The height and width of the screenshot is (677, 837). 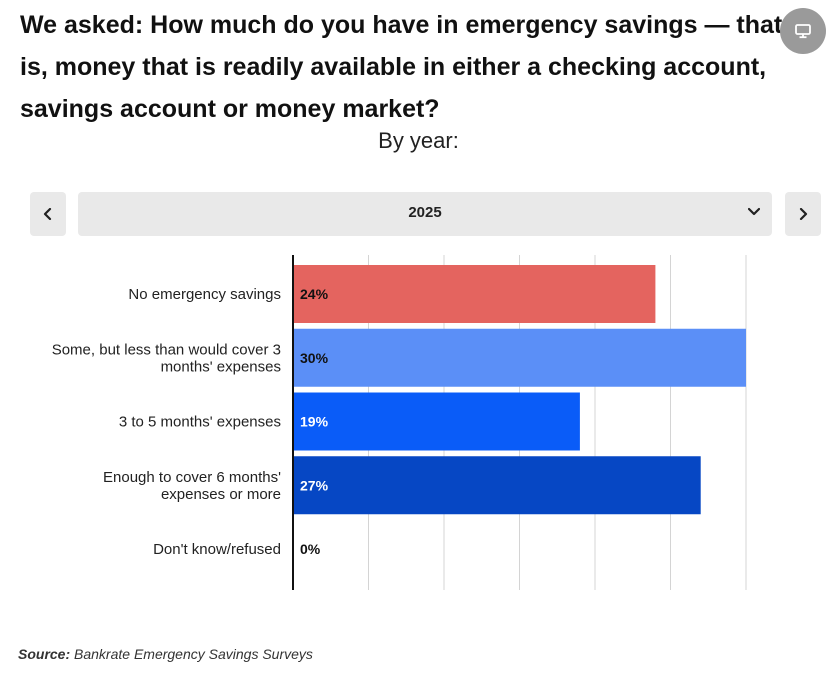 I want to click on monitor-icon, so click(x=803, y=31).